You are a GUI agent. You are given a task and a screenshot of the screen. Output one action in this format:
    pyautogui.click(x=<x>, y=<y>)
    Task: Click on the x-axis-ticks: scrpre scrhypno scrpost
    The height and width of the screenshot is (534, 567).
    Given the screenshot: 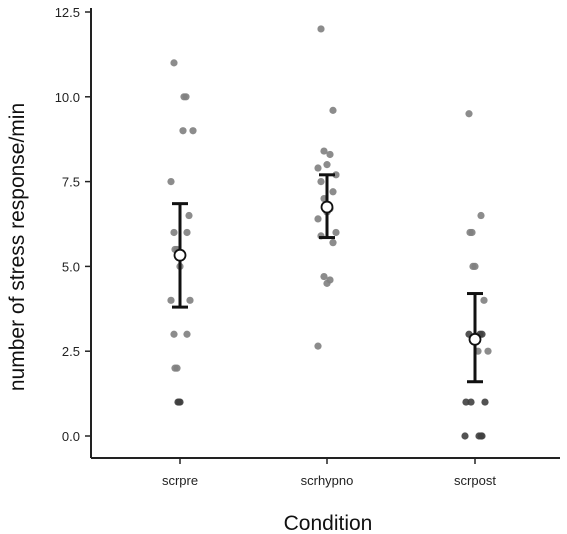 What is the action you would take?
    pyautogui.click(x=329, y=473)
    